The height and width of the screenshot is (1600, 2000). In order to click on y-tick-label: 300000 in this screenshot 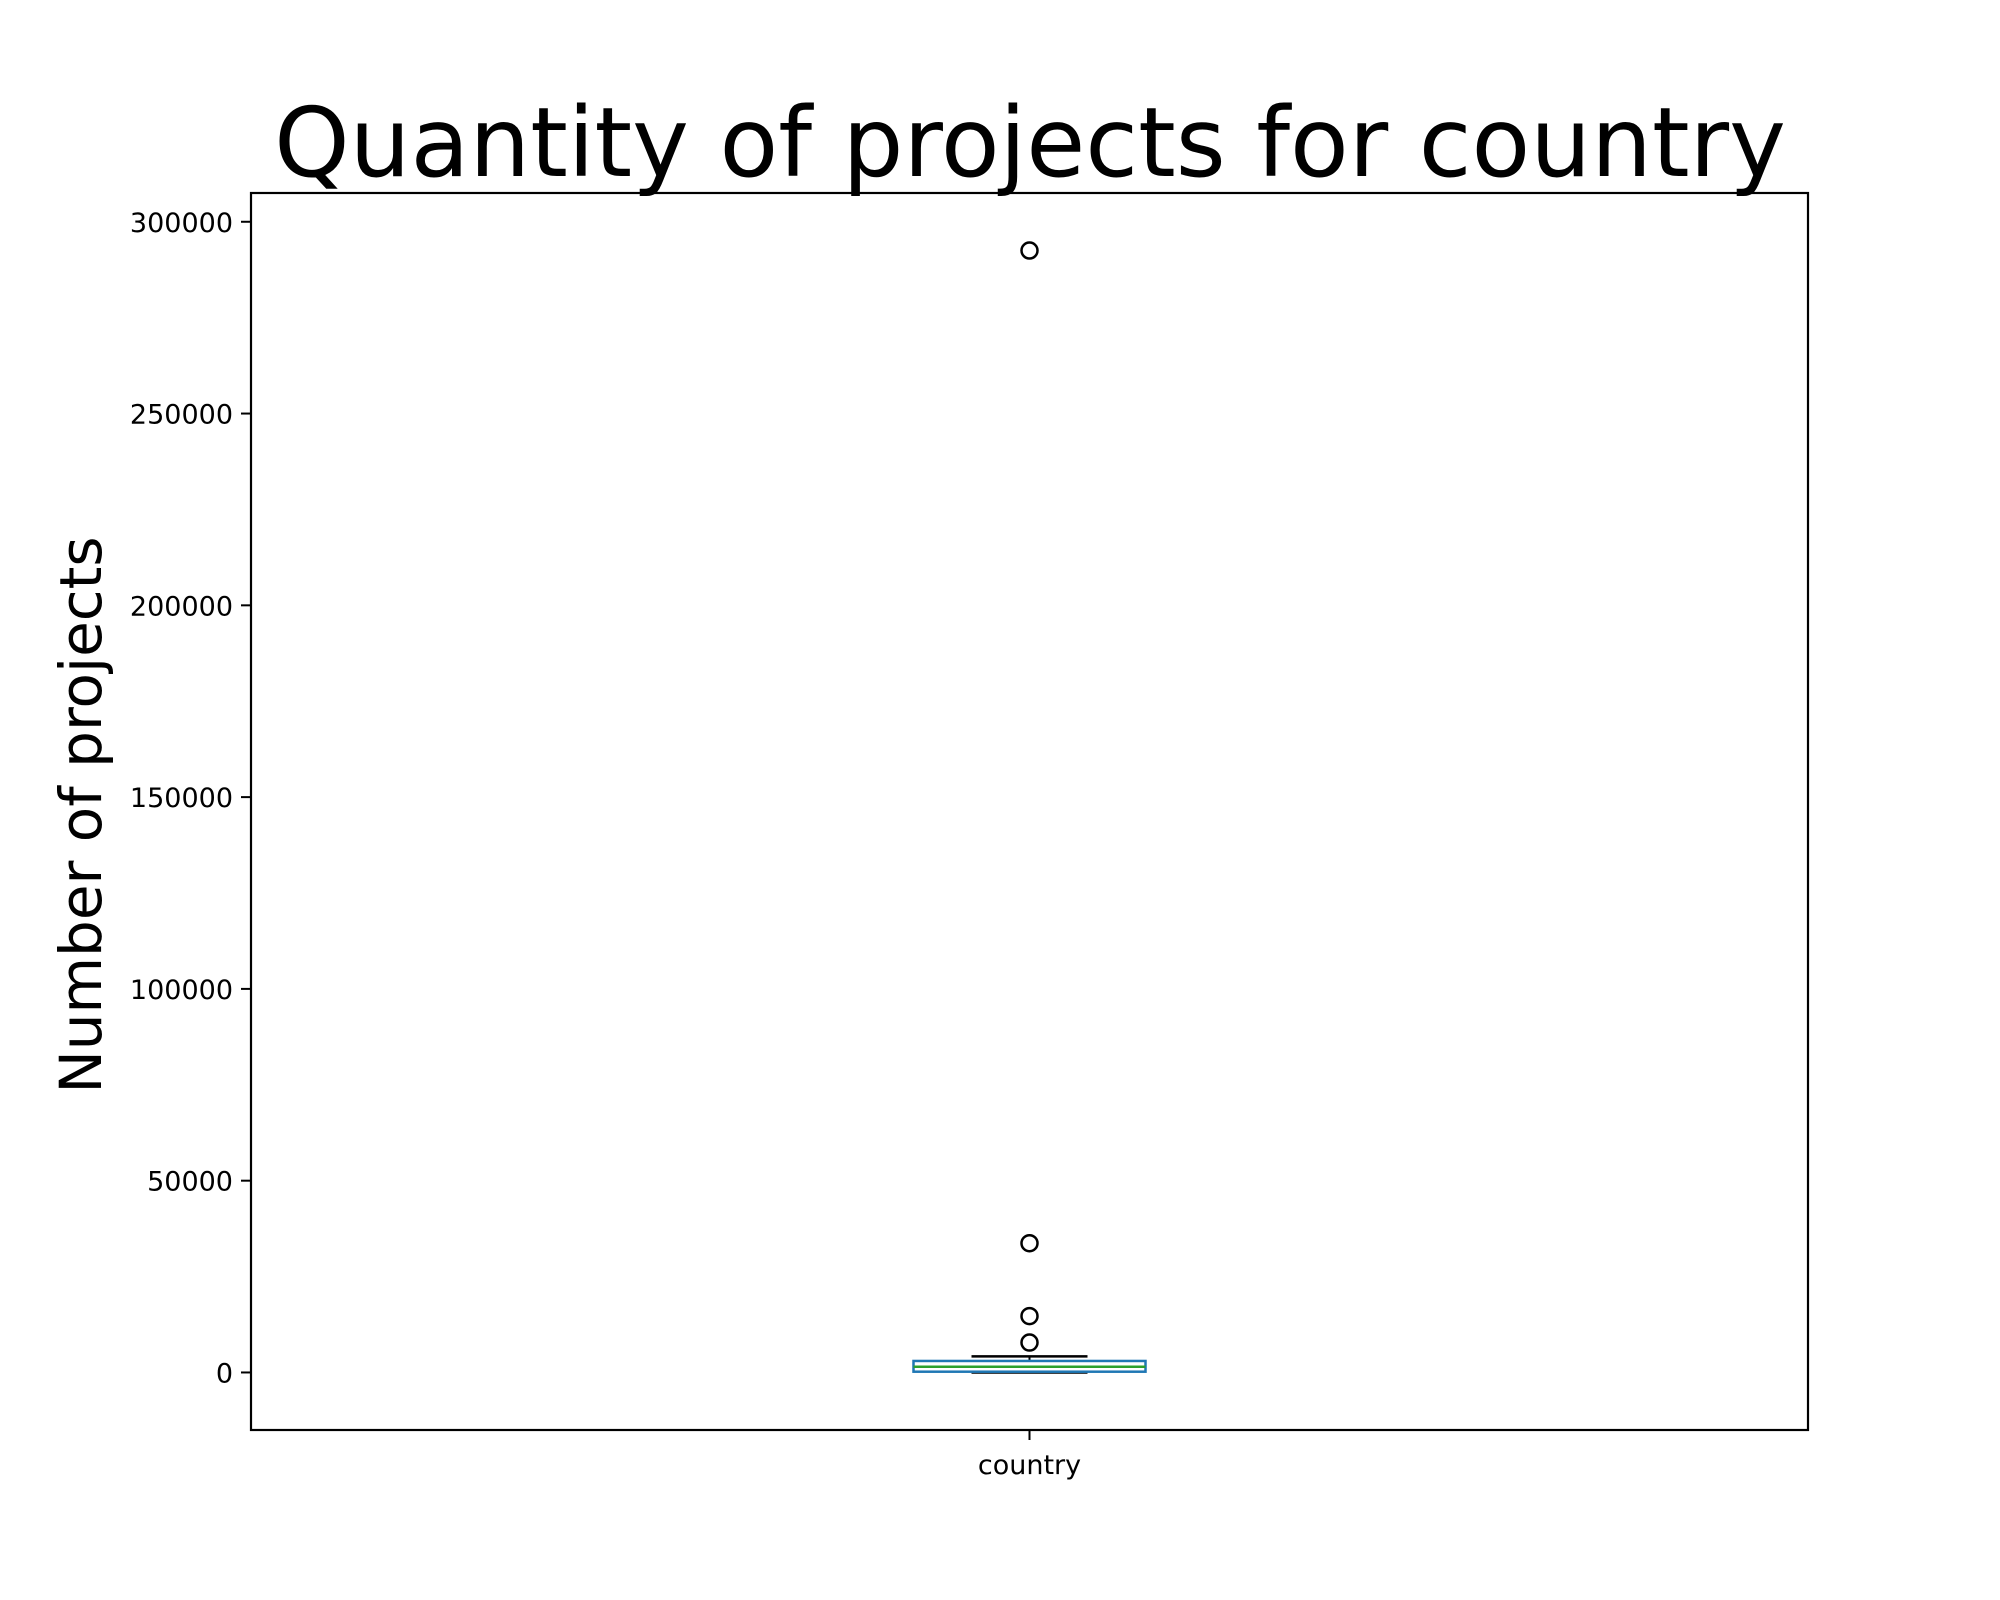, I will do `click(181, 223)`.